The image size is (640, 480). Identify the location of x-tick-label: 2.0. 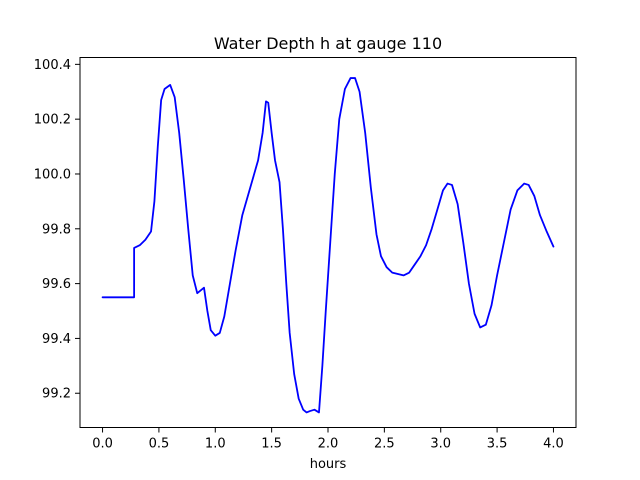
(328, 444).